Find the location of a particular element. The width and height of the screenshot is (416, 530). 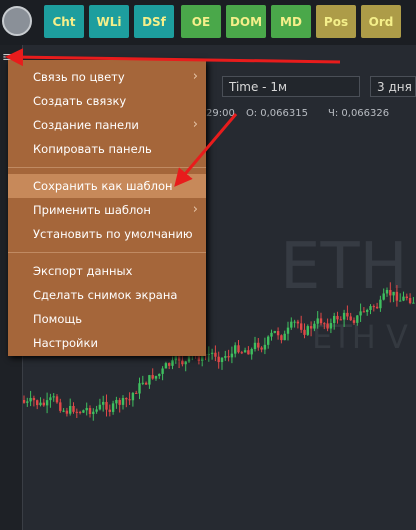

toolbar-button: OE is located at coordinates (201, 21).